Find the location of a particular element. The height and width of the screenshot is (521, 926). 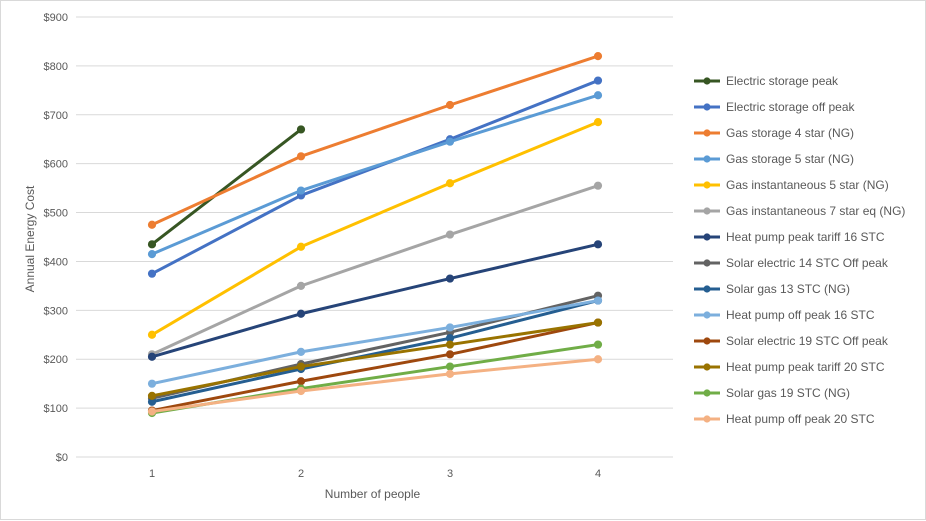

legend-label: Gas instantaneous 7 star eq (NG) is located at coordinates (815, 211).